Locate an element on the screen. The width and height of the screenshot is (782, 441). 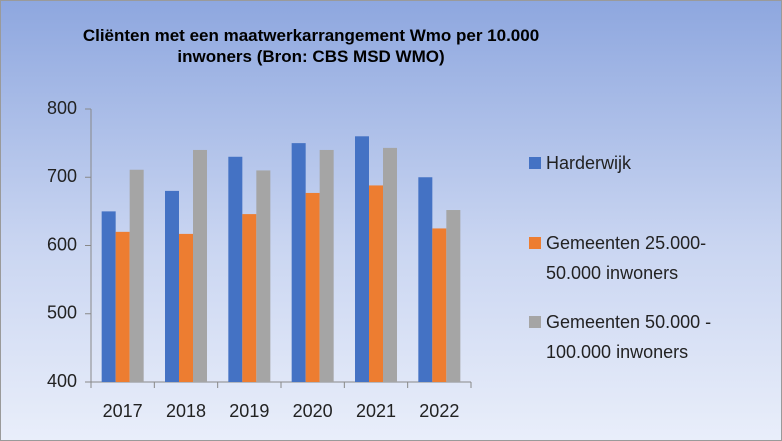
y-tick-label: 400 is located at coordinates (62, 381).